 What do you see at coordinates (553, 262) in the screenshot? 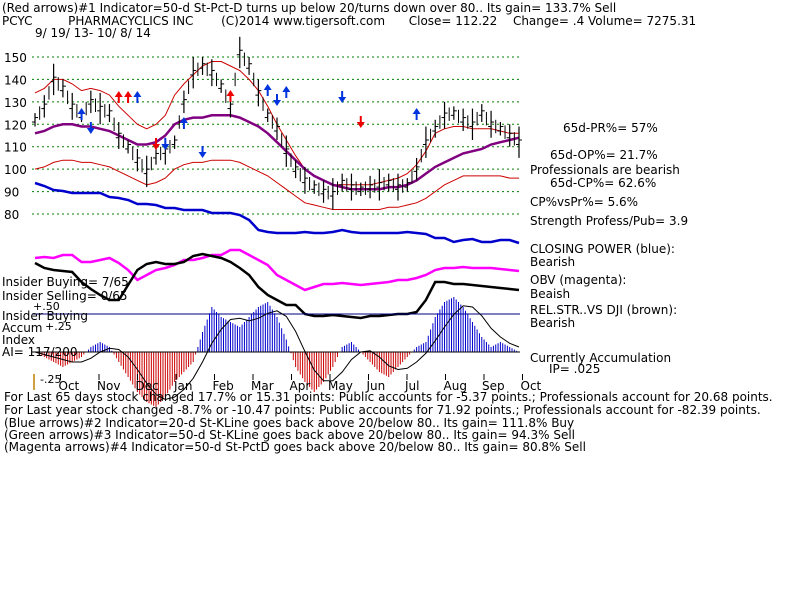
I see `closing-power-state: Bearish` at bounding box center [553, 262].